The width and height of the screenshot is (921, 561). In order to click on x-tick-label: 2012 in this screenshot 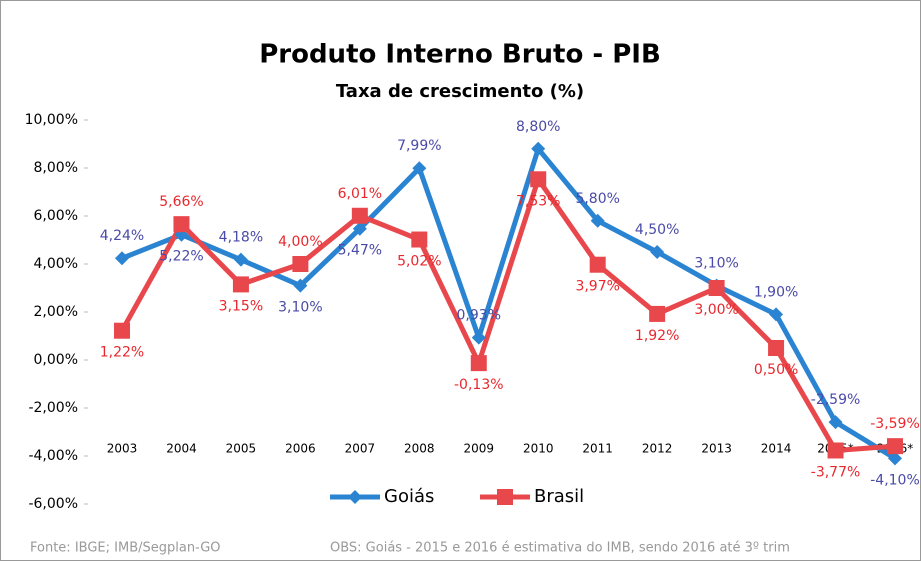, I will do `click(657, 449)`.